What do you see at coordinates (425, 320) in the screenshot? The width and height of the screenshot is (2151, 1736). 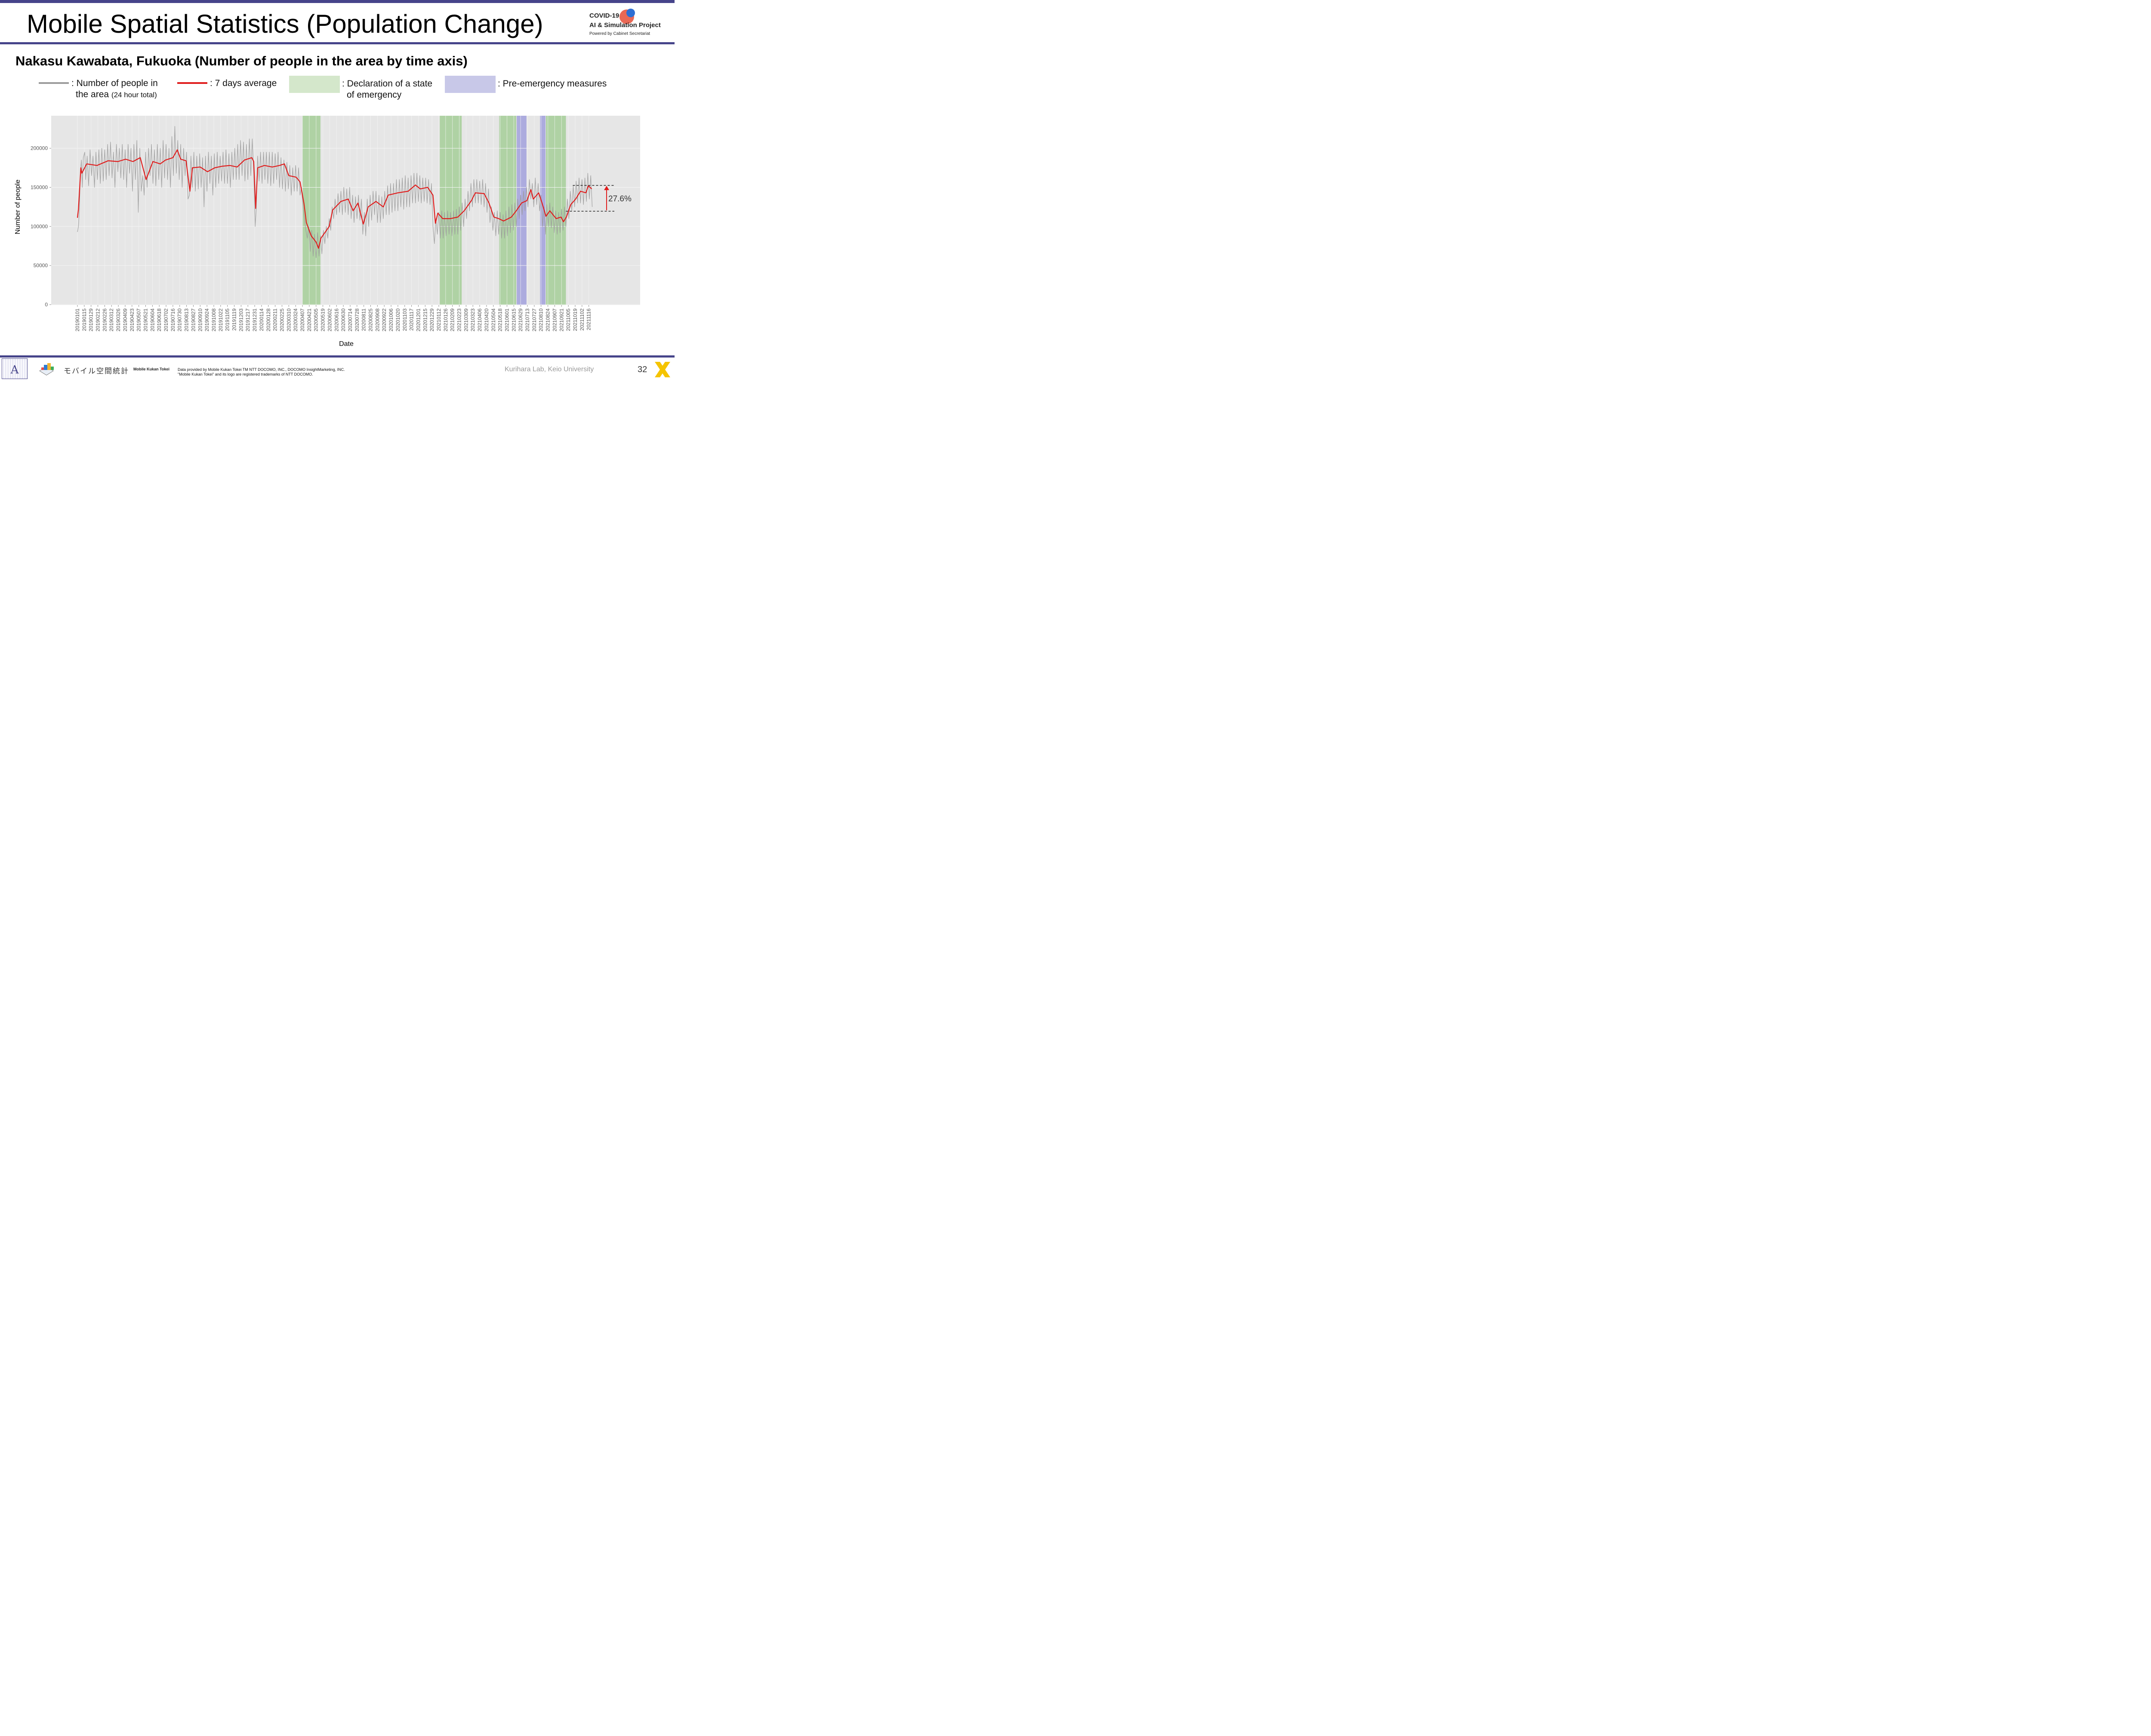 I see `x-tick-label: 20201215` at bounding box center [425, 320].